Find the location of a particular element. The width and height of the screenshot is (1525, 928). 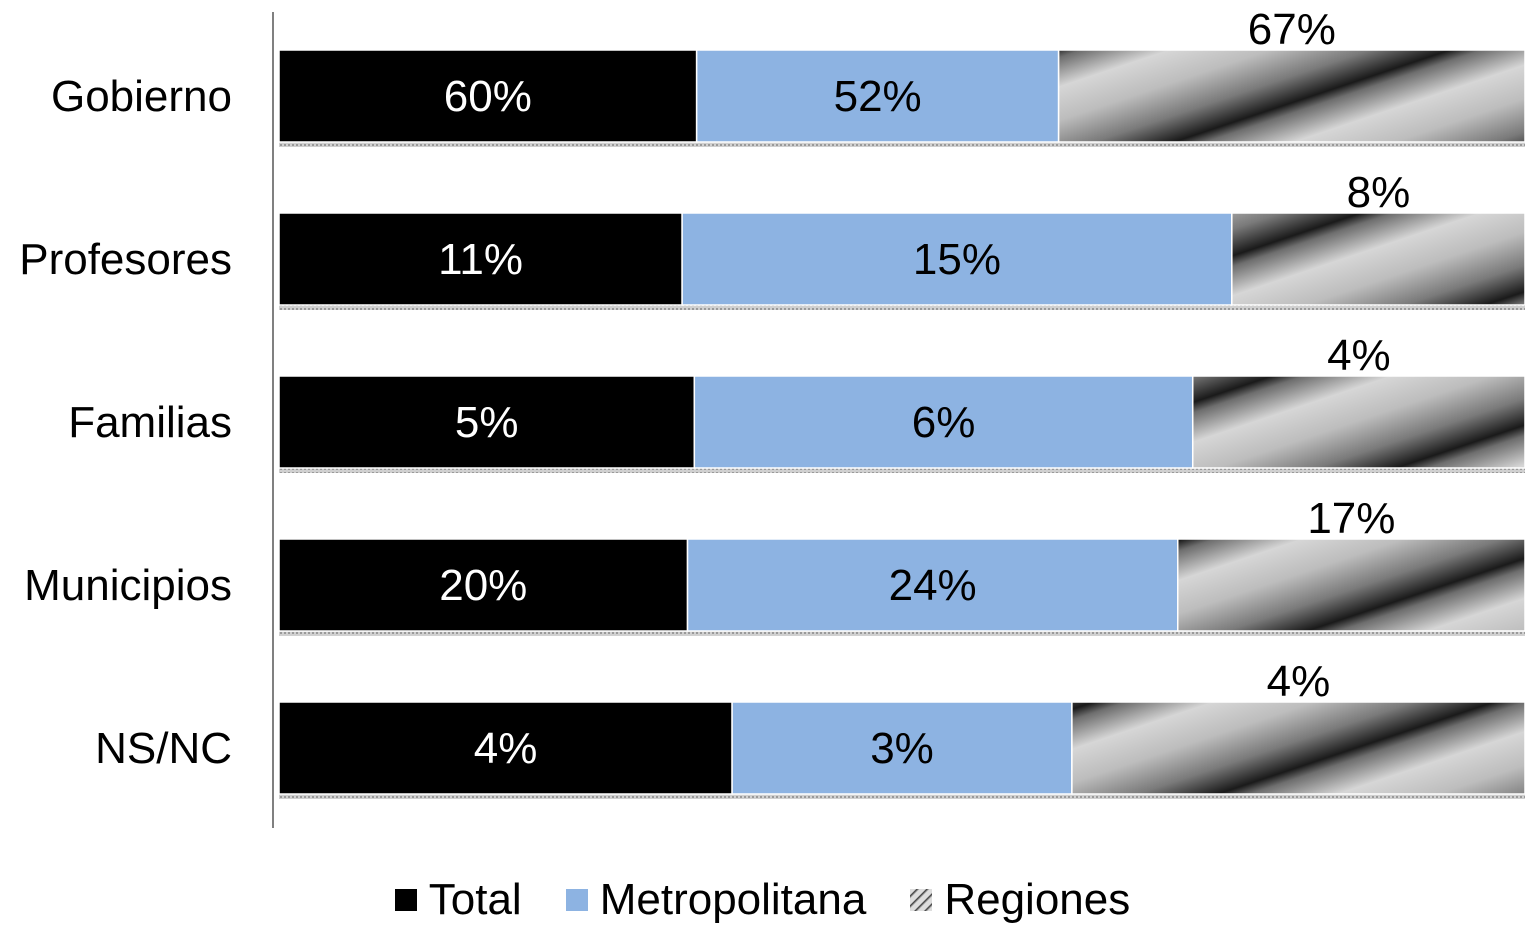

data-label-metropolitana: 52% is located at coordinates (878, 96).